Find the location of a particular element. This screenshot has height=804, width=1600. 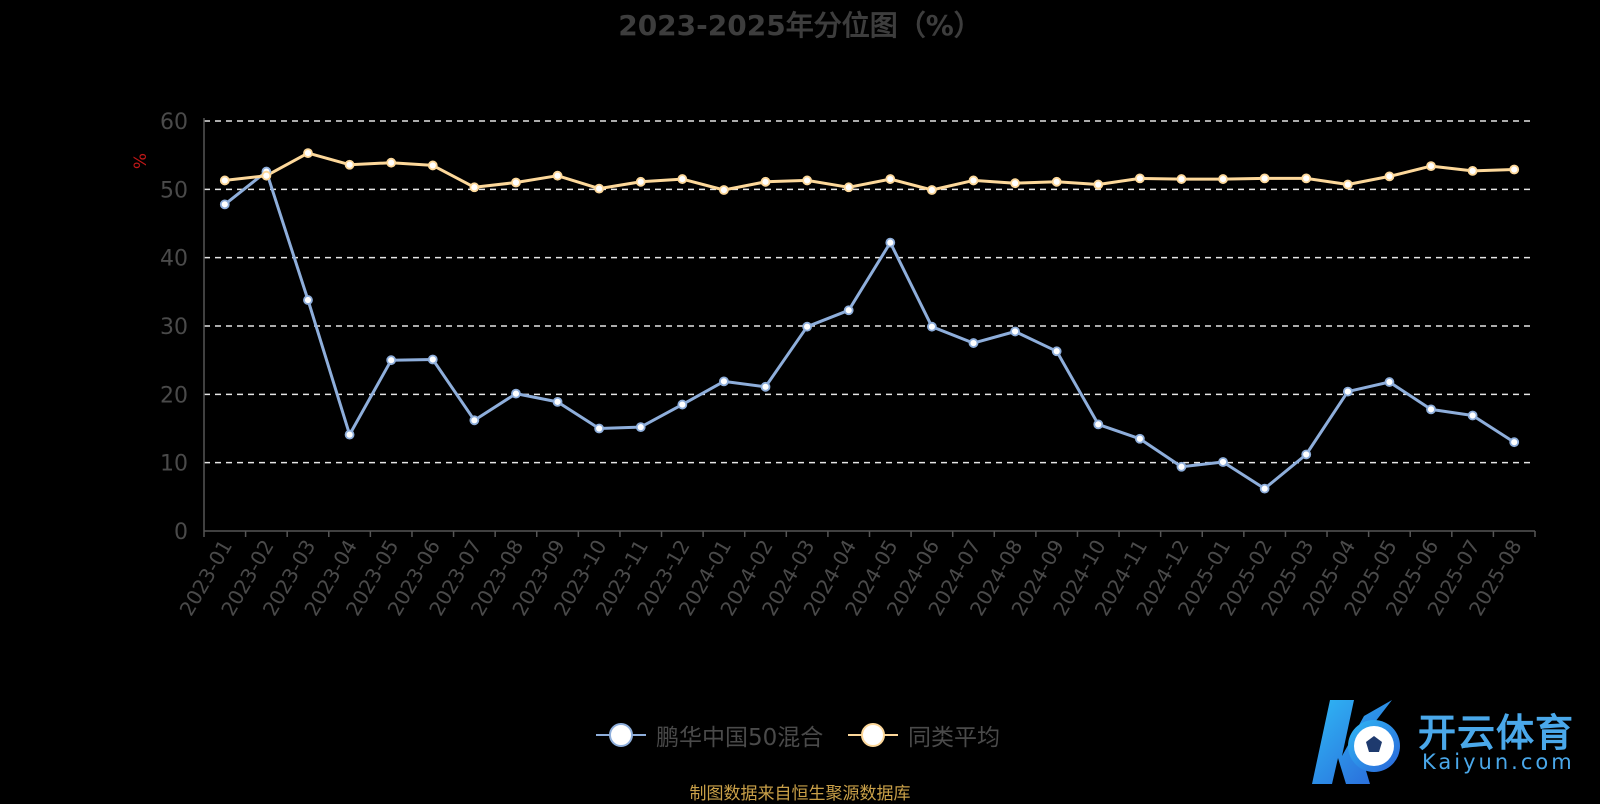

legend-item-category-average: 同类平均 is located at coordinates (924, 735).